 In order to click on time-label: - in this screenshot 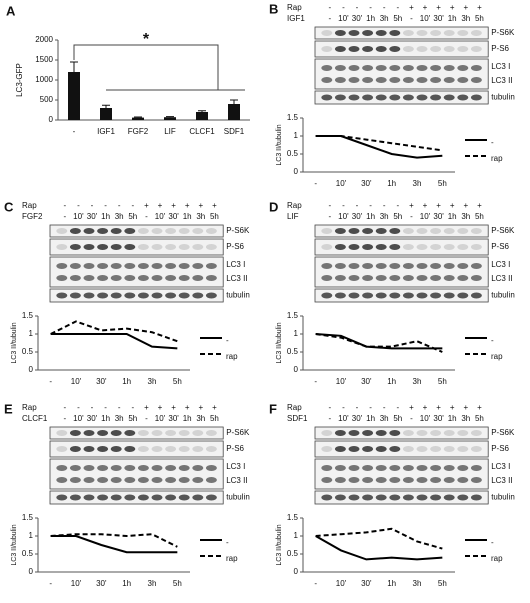, I will do `click(411, 418)`.